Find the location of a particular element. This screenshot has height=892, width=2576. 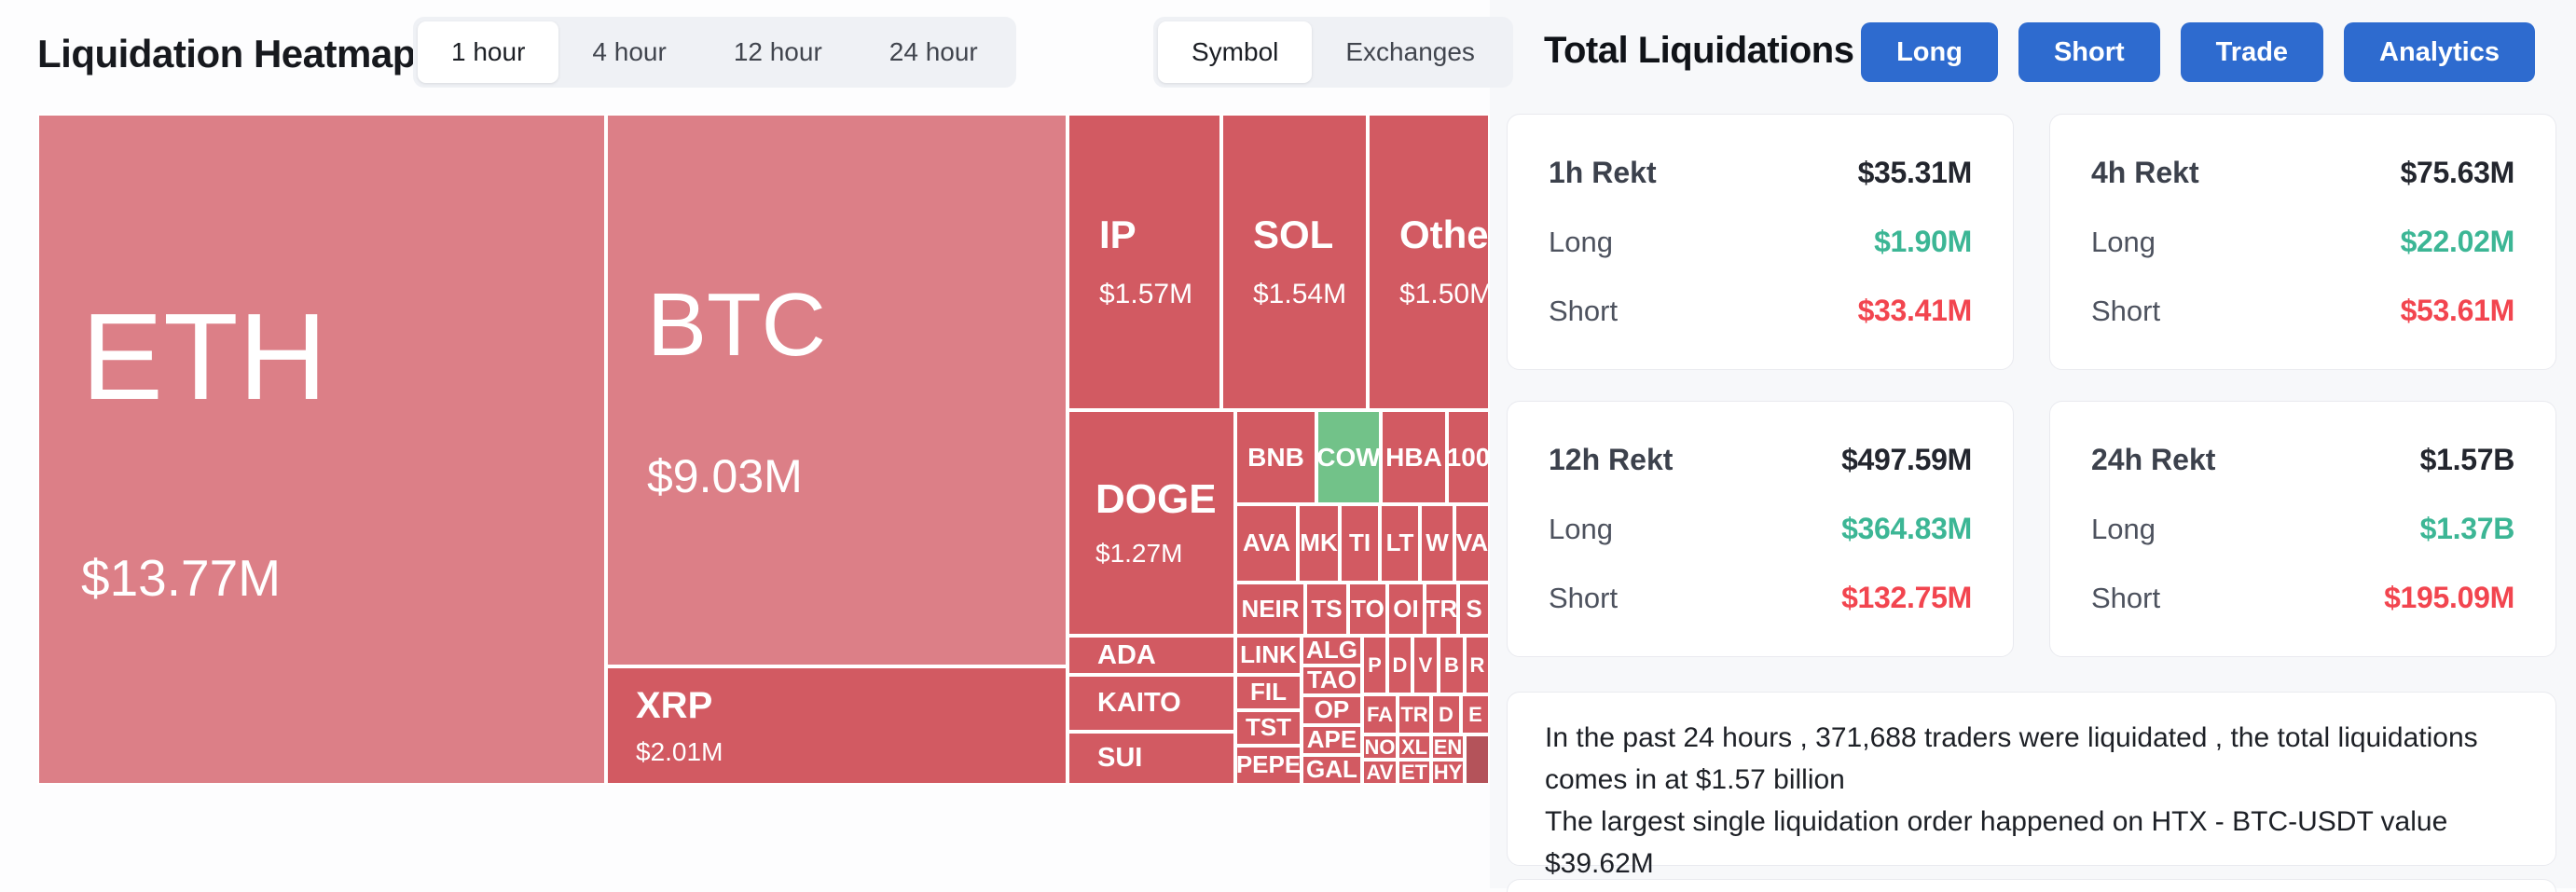

heatmap-cell-bnb: BNB is located at coordinates (1275, 457).